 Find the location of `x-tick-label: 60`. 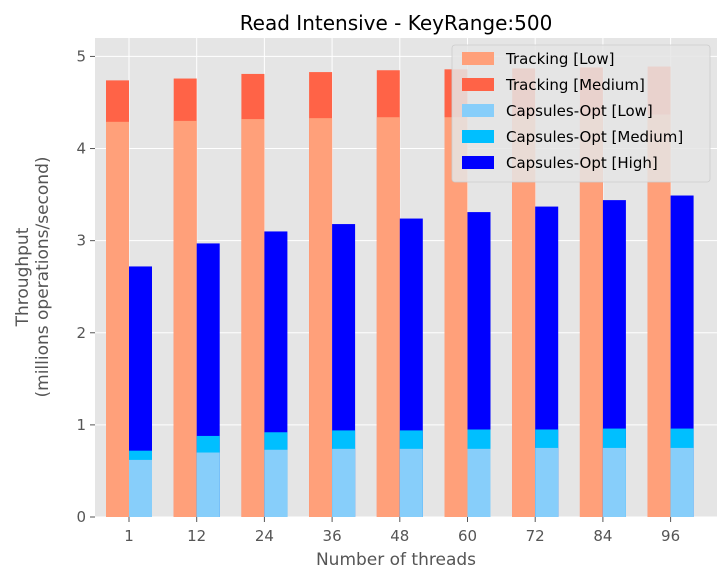

x-tick-label: 60 is located at coordinates (467, 536).